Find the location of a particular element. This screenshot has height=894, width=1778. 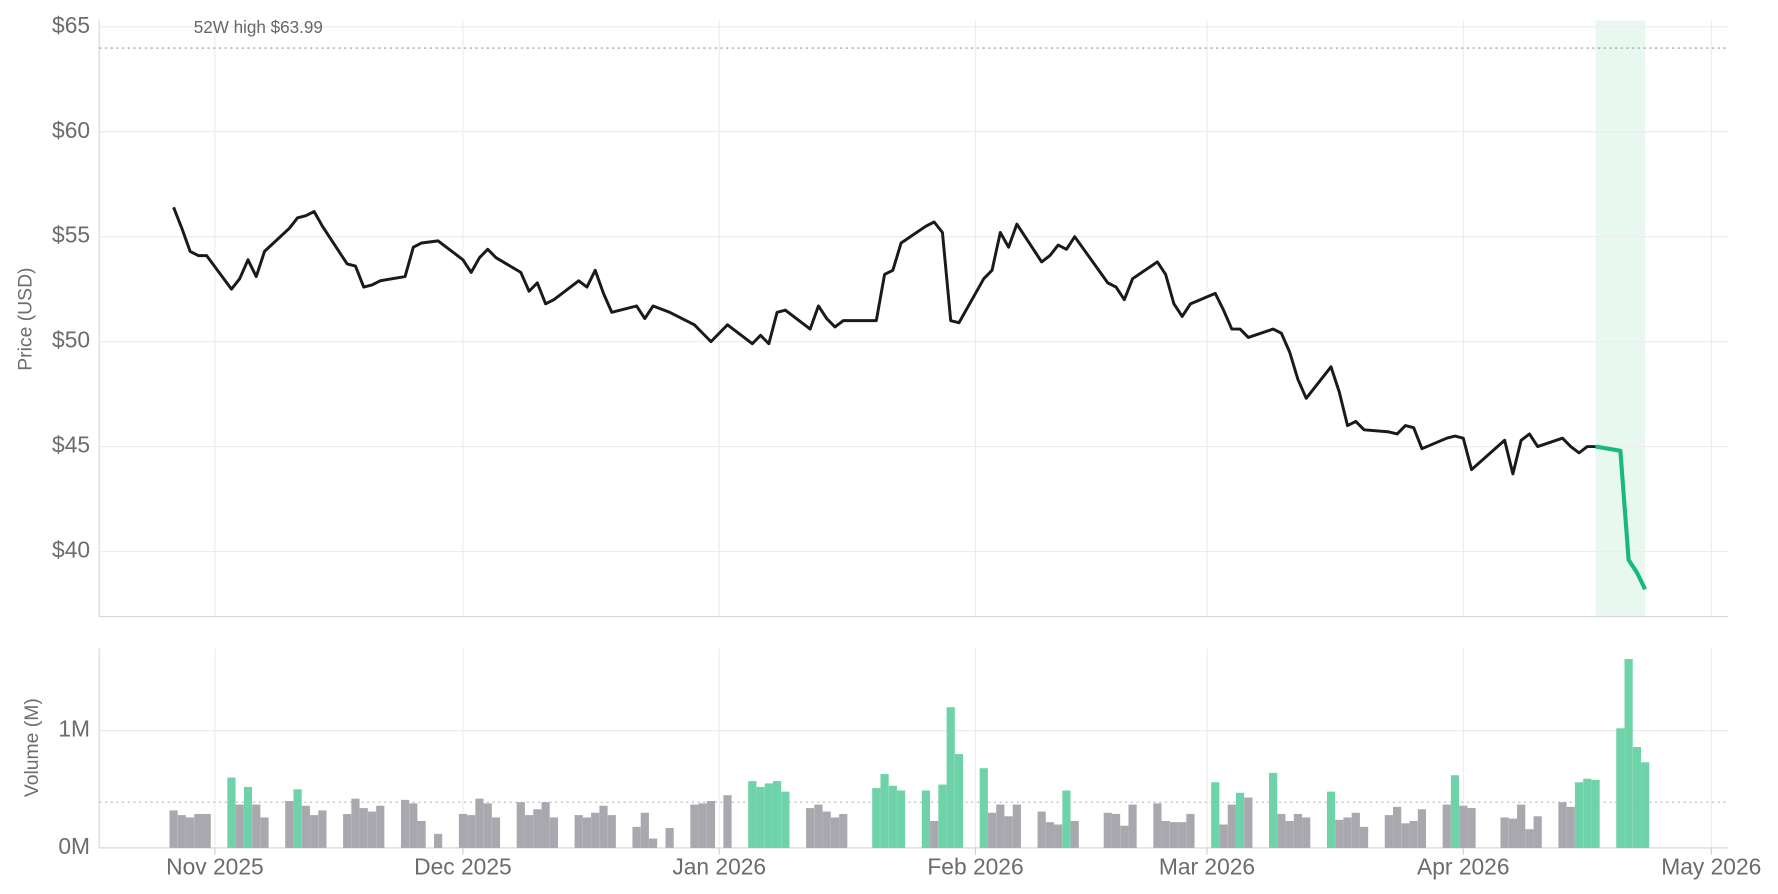

price-line-highlight is located at coordinates (1621, 517).